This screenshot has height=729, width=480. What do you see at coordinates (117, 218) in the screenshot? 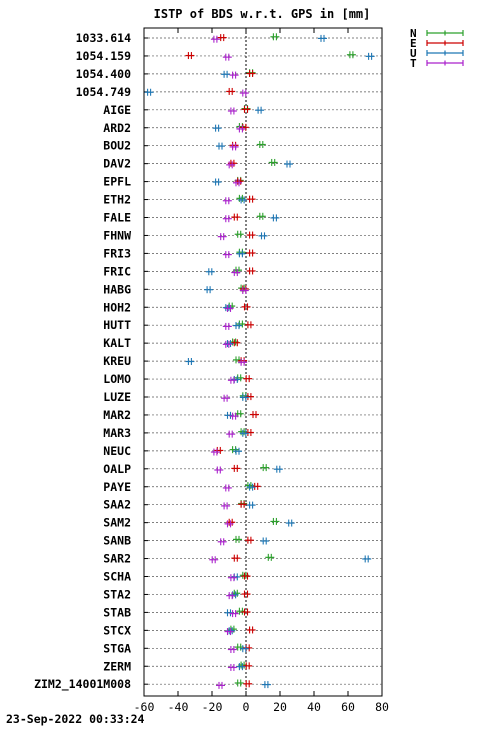
I see `station-label: FALE` at bounding box center [117, 218].